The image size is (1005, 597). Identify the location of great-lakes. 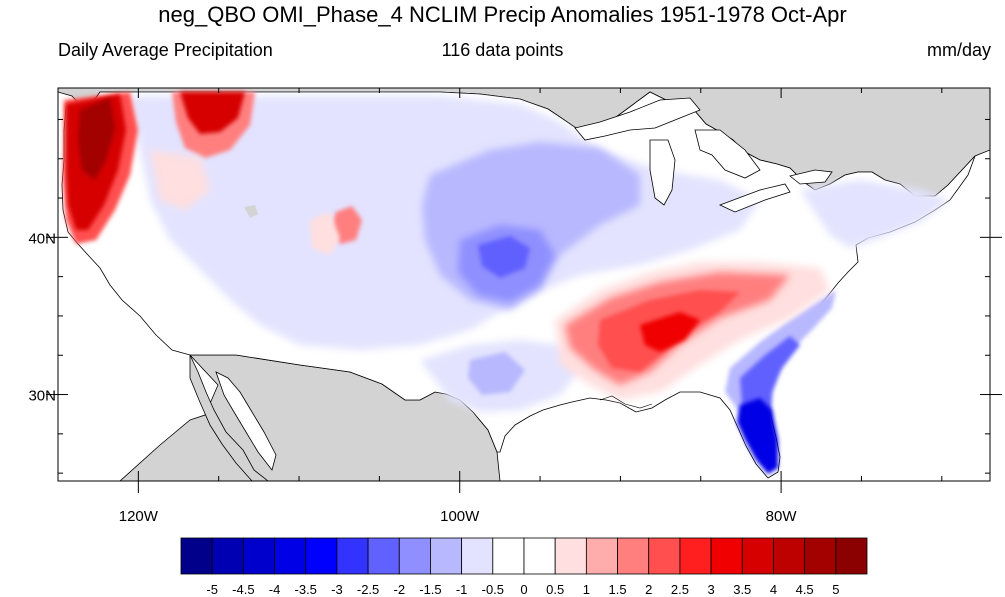
(703, 155).